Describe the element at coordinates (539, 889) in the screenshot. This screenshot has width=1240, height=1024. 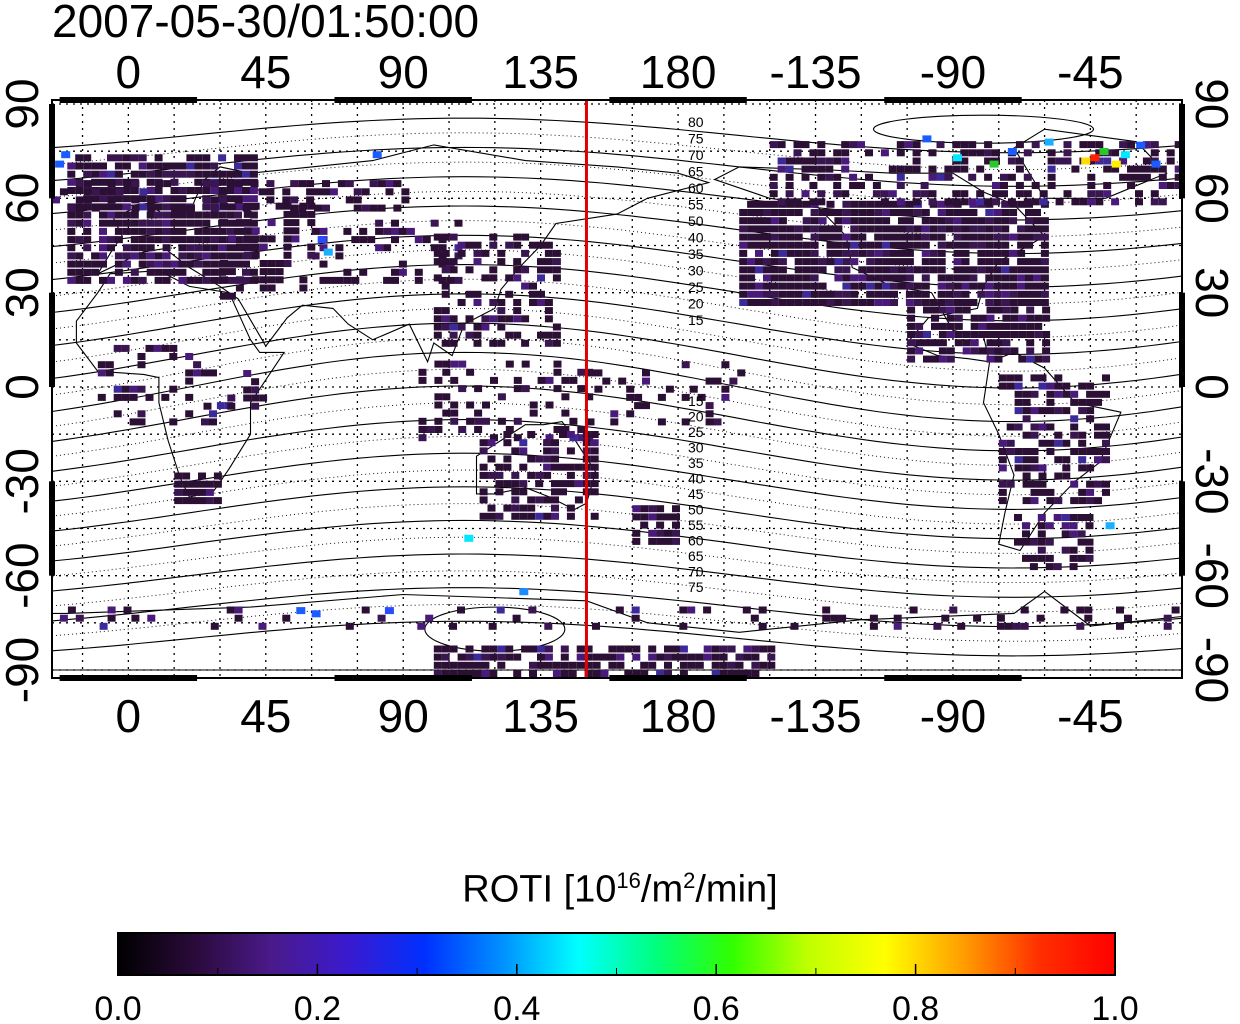
I see `colorbar-label-prefix: ROTI [10` at that location.